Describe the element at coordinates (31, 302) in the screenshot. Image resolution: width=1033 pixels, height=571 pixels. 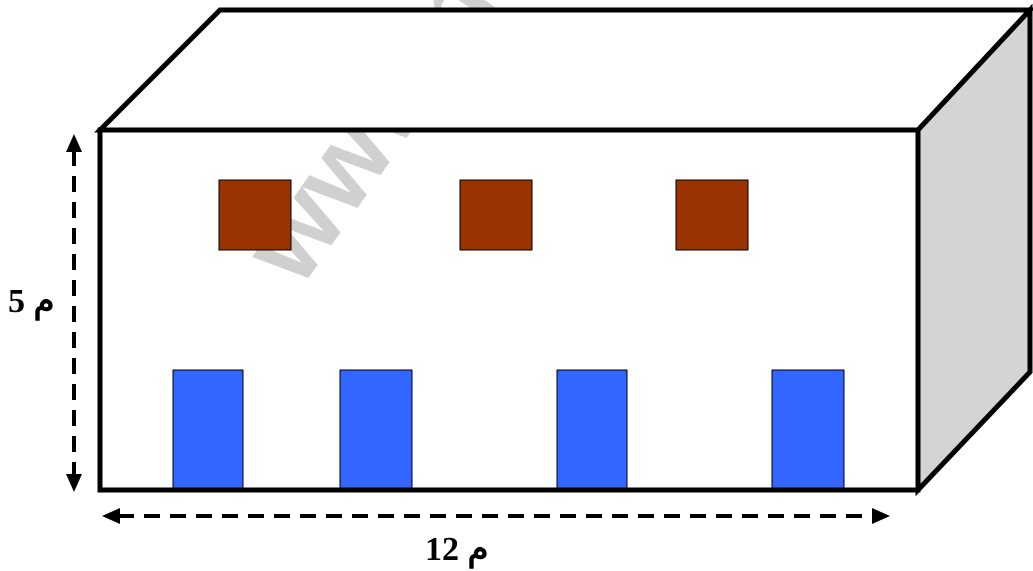
I see `height-label: 5 م` at that location.